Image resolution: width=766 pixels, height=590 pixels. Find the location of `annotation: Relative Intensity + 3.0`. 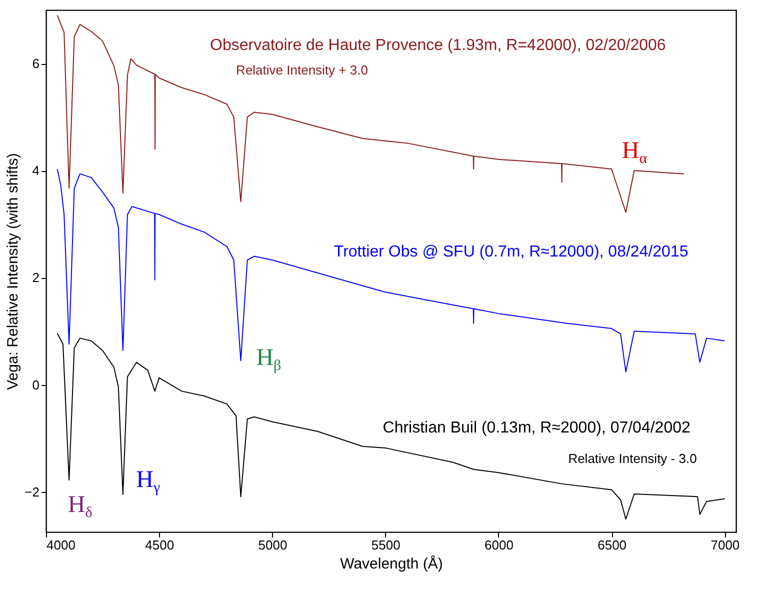

annotation: Relative Intensity + 3.0 is located at coordinates (302, 70).